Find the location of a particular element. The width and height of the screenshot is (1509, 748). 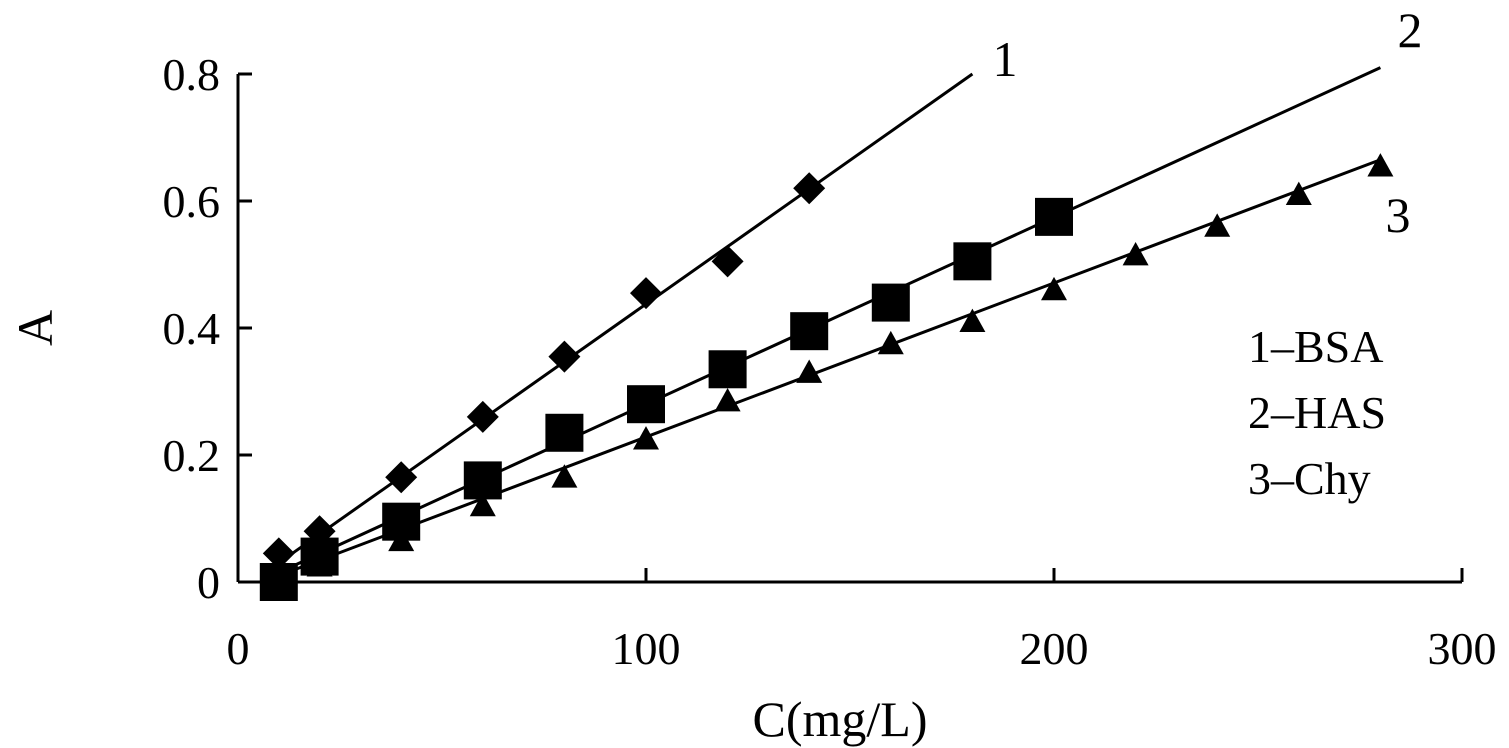

y-tick-label: 0.8 is located at coordinates (192, 74).